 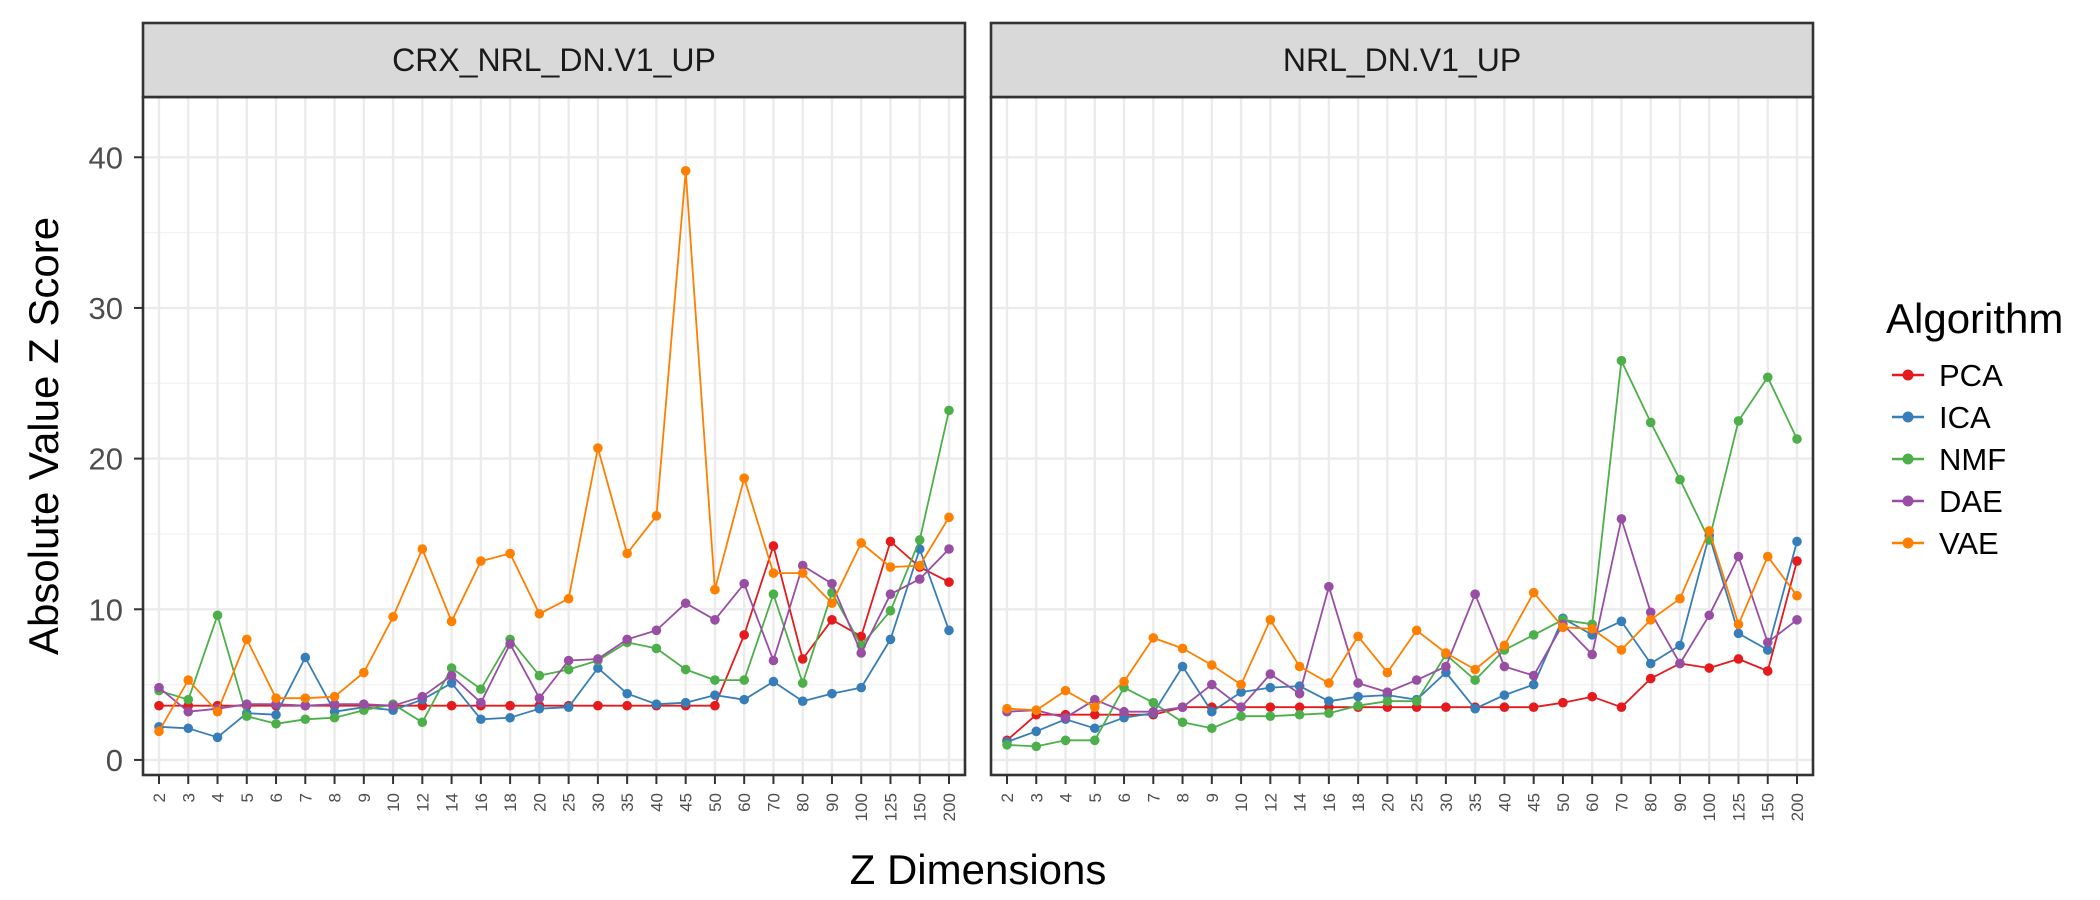 I want to click on y-tick-label: 0, so click(x=114, y=760).